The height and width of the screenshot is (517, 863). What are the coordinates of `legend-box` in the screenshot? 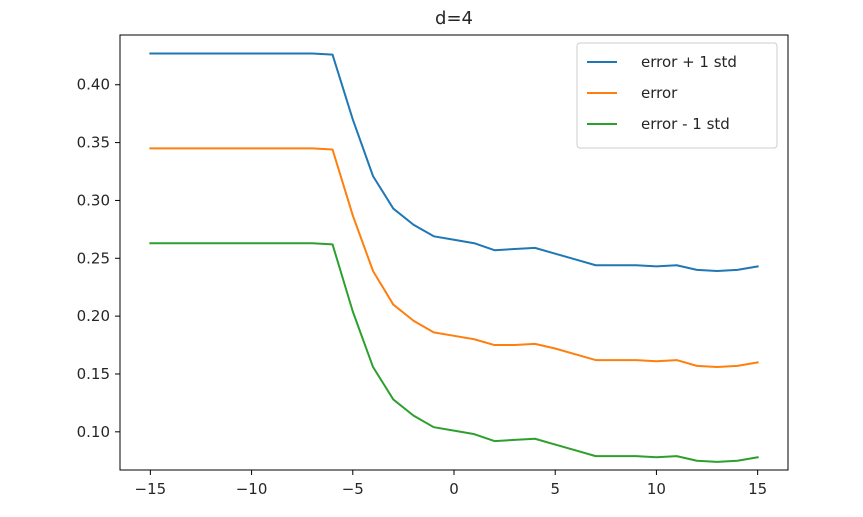 It's located at (677, 95).